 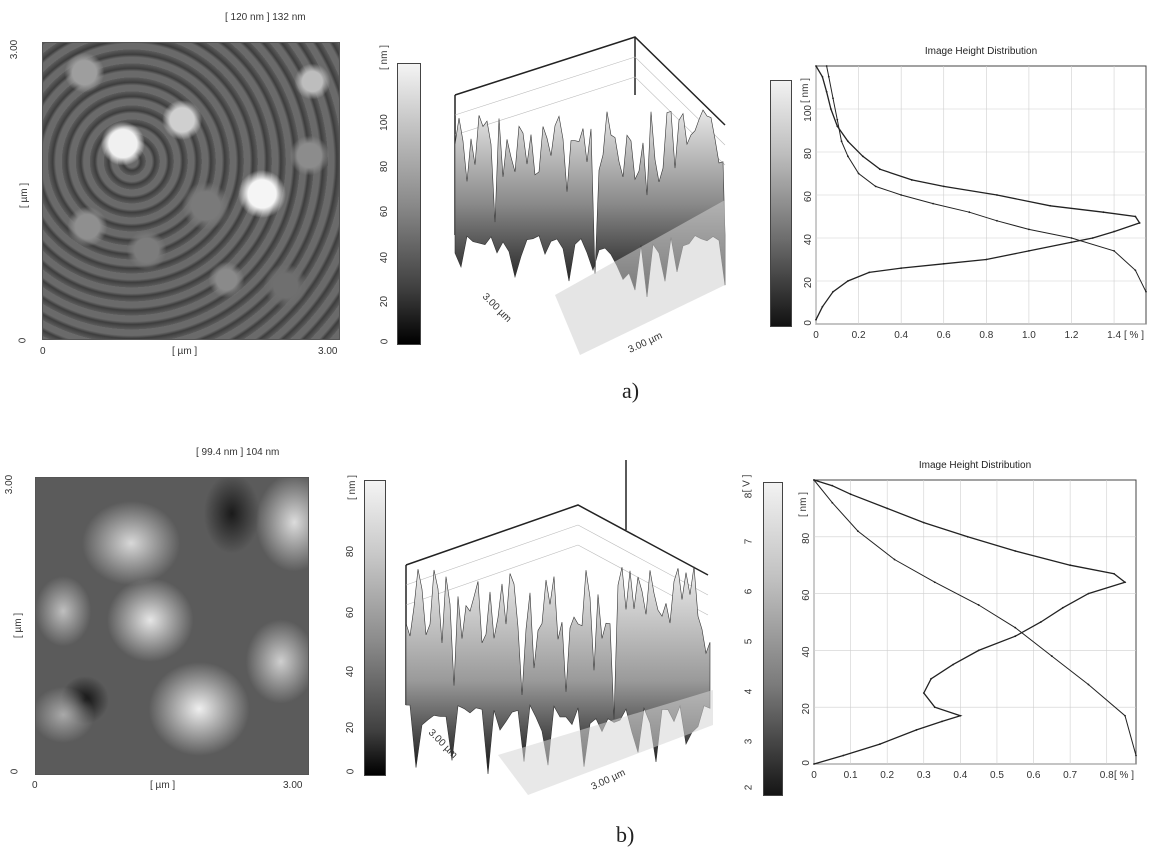 I want to click on hist-colorbar-b-unit: [ V ], so click(x=747, y=483).